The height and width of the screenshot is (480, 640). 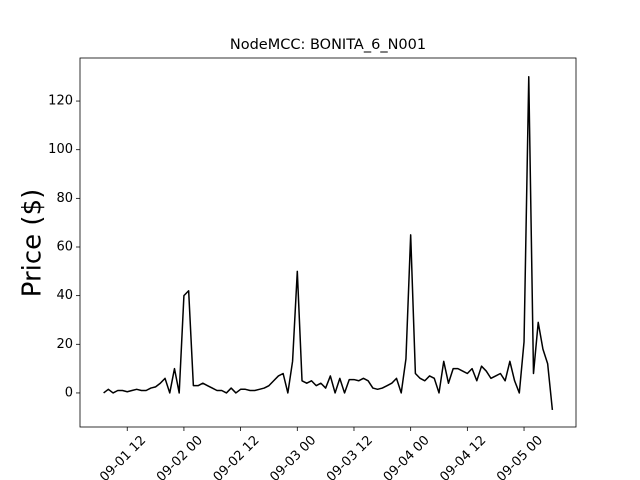 What do you see at coordinates (60, 101) in the screenshot?
I see `y-tick-label: 120` at bounding box center [60, 101].